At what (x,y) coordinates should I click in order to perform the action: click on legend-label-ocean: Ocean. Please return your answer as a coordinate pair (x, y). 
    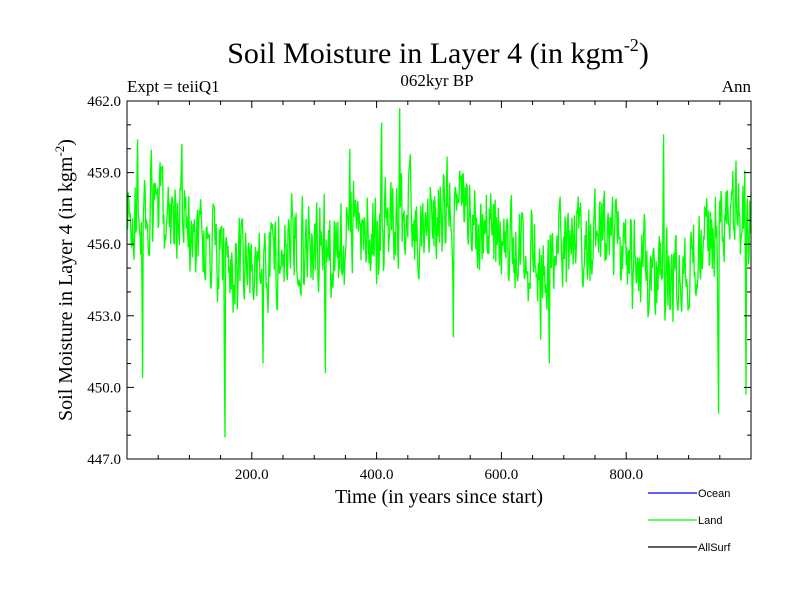
    Looking at the image, I should click on (714, 494).